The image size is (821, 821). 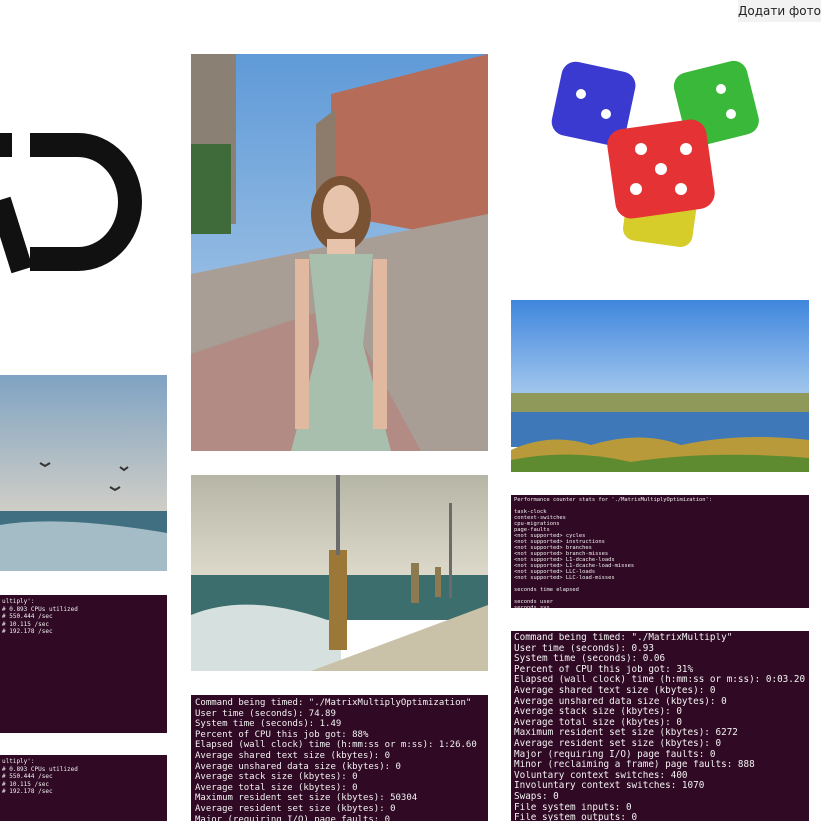 I want to click on terminal-line: Percent of CPU this job got: 88%, so click(x=282, y=734).